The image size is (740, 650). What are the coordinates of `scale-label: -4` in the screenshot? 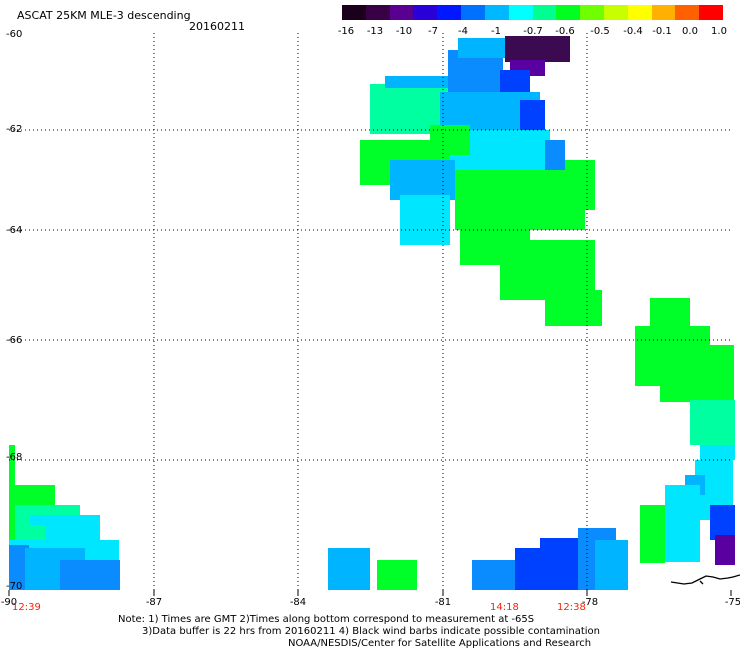 It's located at (463, 31).